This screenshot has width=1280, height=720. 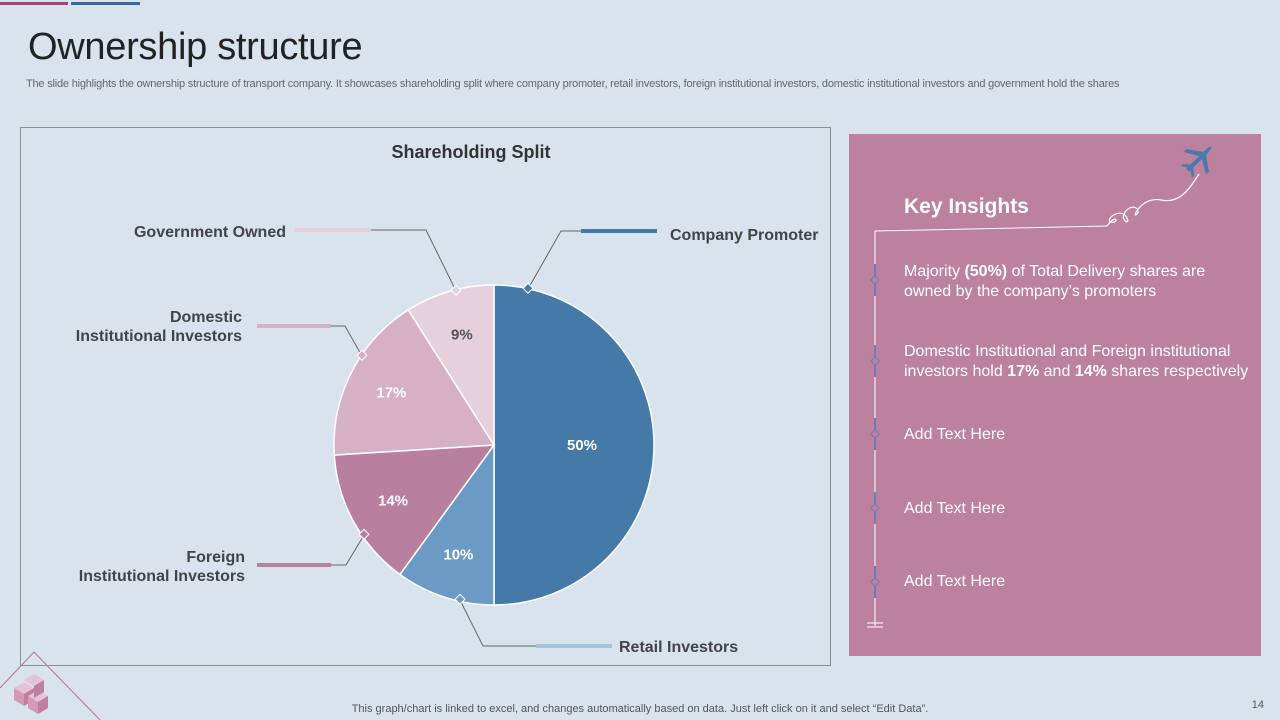 What do you see at coordinates (105, 3) in the screenshot?
I see `top-accent-bar-blue` at bounding box center [105, 3].